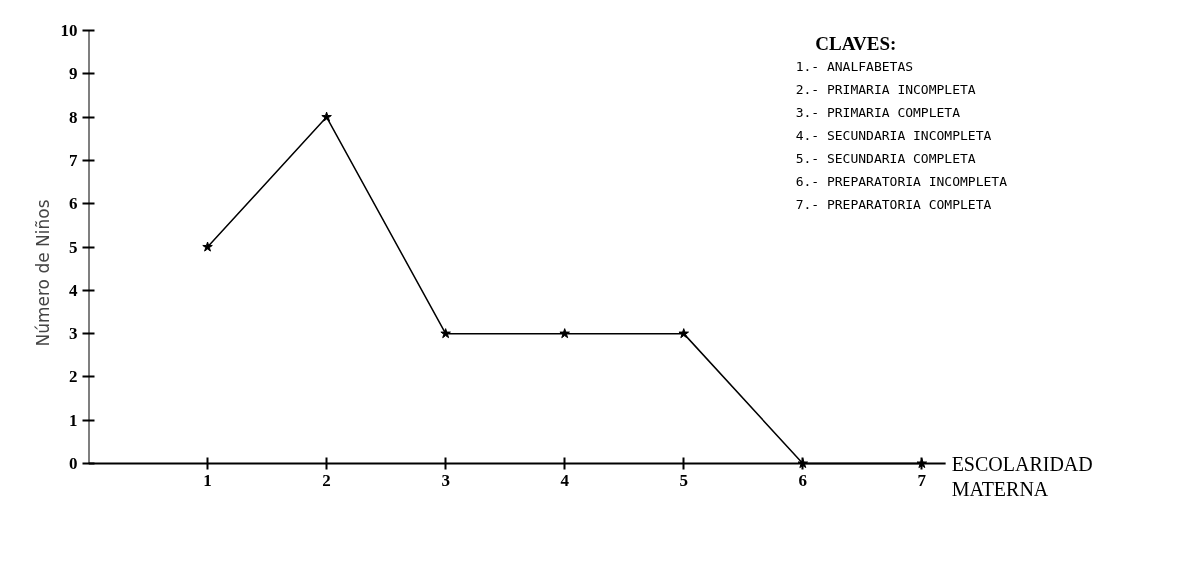  Describe the element at coordinates (73, 117) in the screenshot. I see `y-tick-label: 8` at that location.